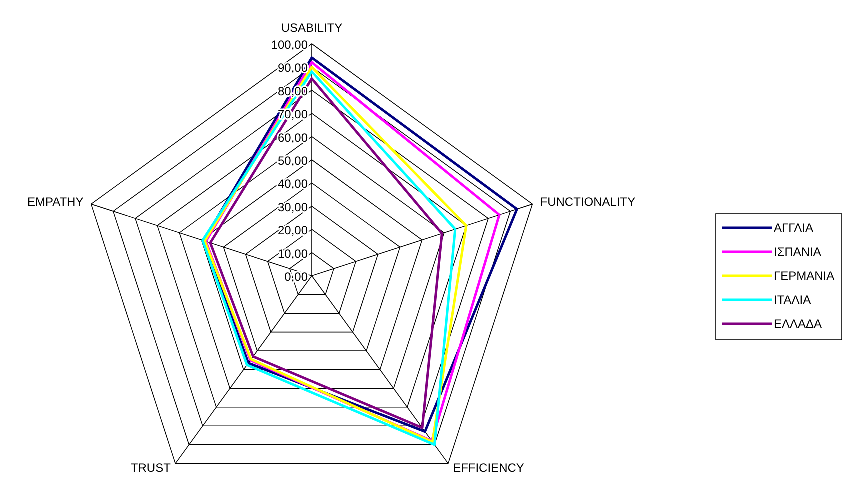  Describe the element at coordinates (798, 324) in the screenshot. I see `legend-label: ΕΛΛΑΔΑ` at that location.